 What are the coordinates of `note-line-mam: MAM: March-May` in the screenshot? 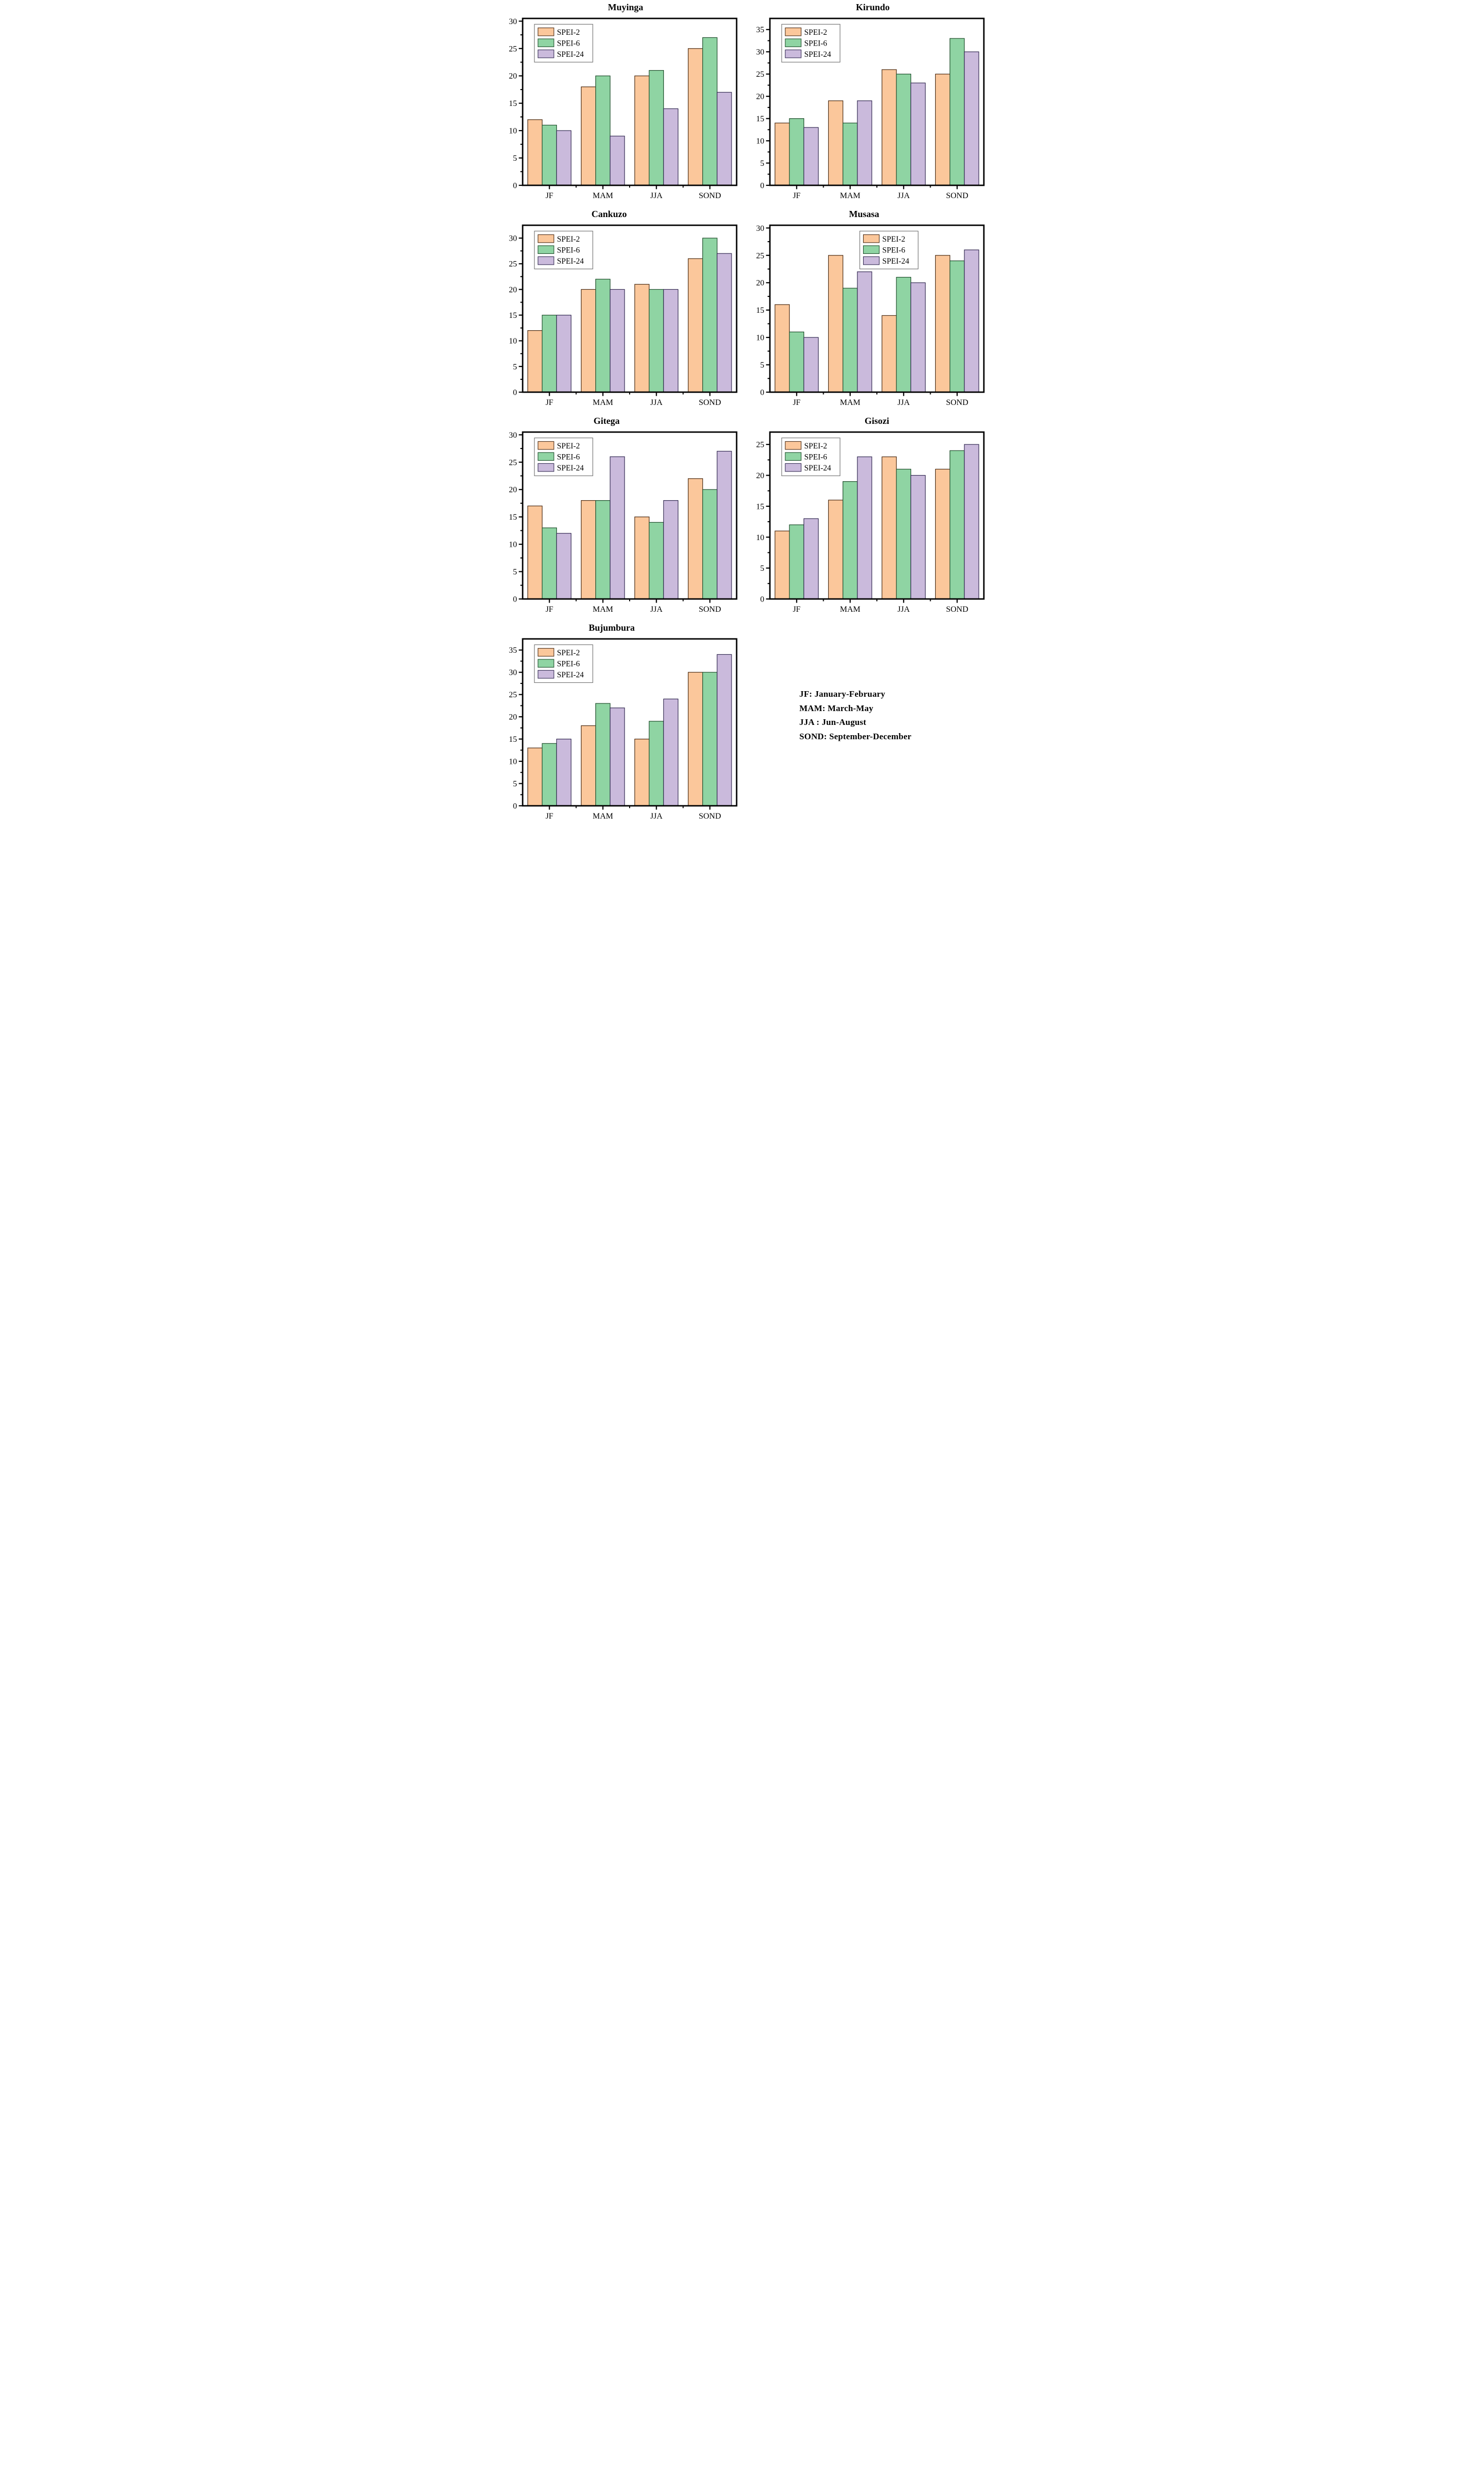 It's located at (836, 708).